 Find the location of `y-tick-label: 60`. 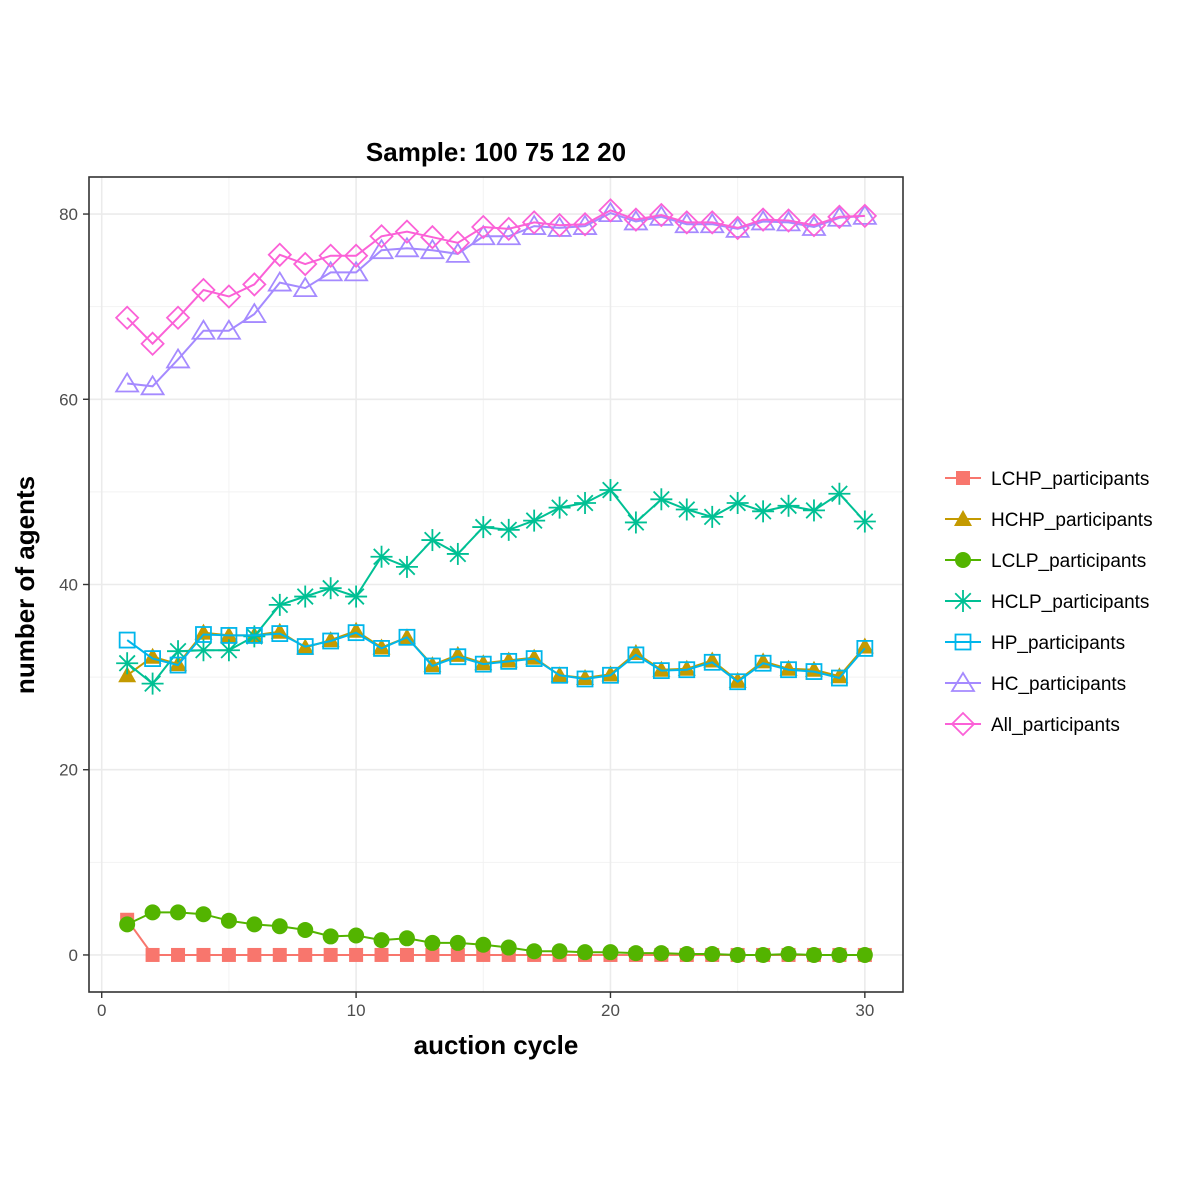

y-tick-label: 60 is located at coordinates (68, 399).